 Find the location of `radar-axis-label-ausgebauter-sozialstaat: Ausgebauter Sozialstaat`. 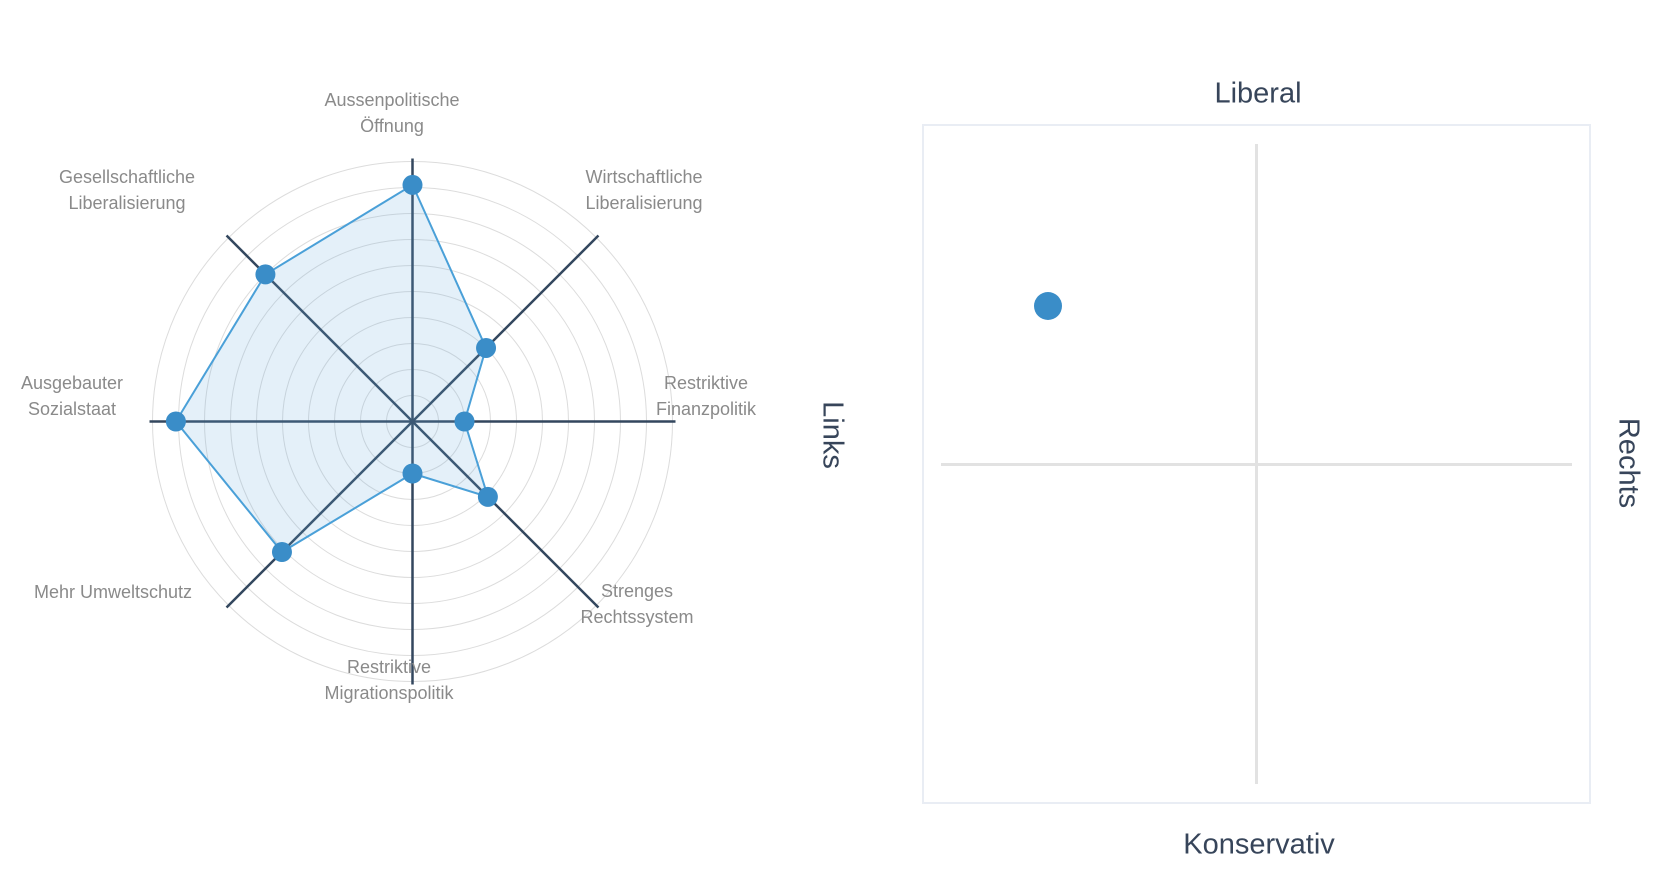

radar-axis-label-ausgebauter-sozialstaat: Ausgebauter Sozialstaat is located at coordinates (72, 396).